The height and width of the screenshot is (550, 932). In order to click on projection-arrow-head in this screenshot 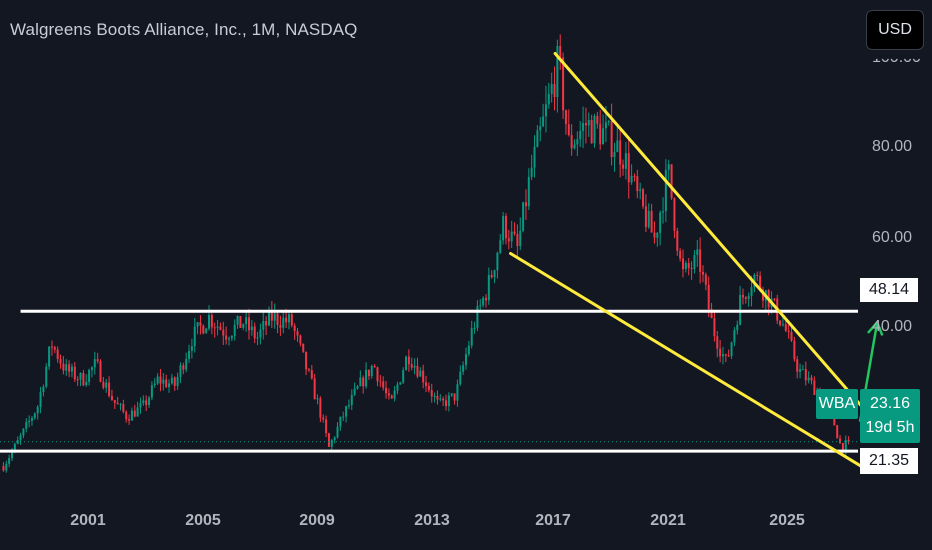, I will do `click(875, 328)`.